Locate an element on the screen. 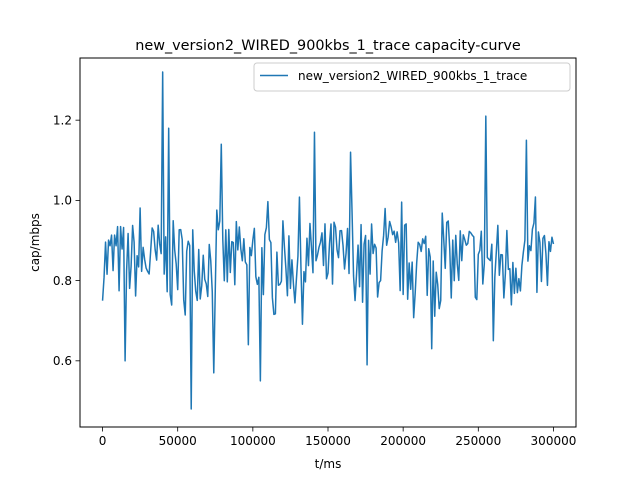 Image resolution: width=640 pixels, height=480 pixels. x-axis: 0 50000 100000 150000 200000 250000 300000 is located at coordinates (338, 437).